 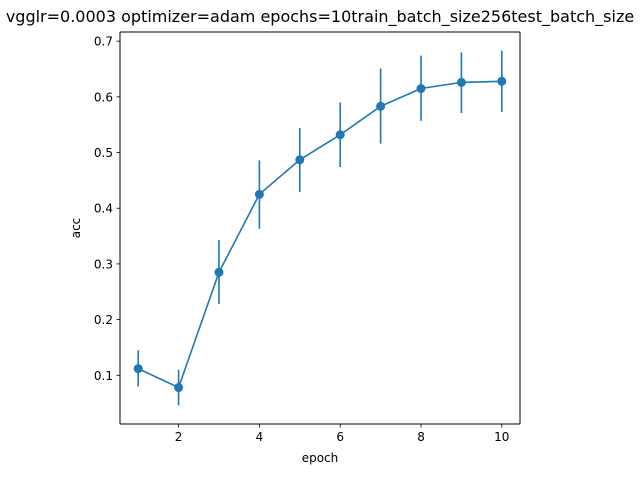 I want to click on x-axis-label: epoch, so click(x=320, y=458).